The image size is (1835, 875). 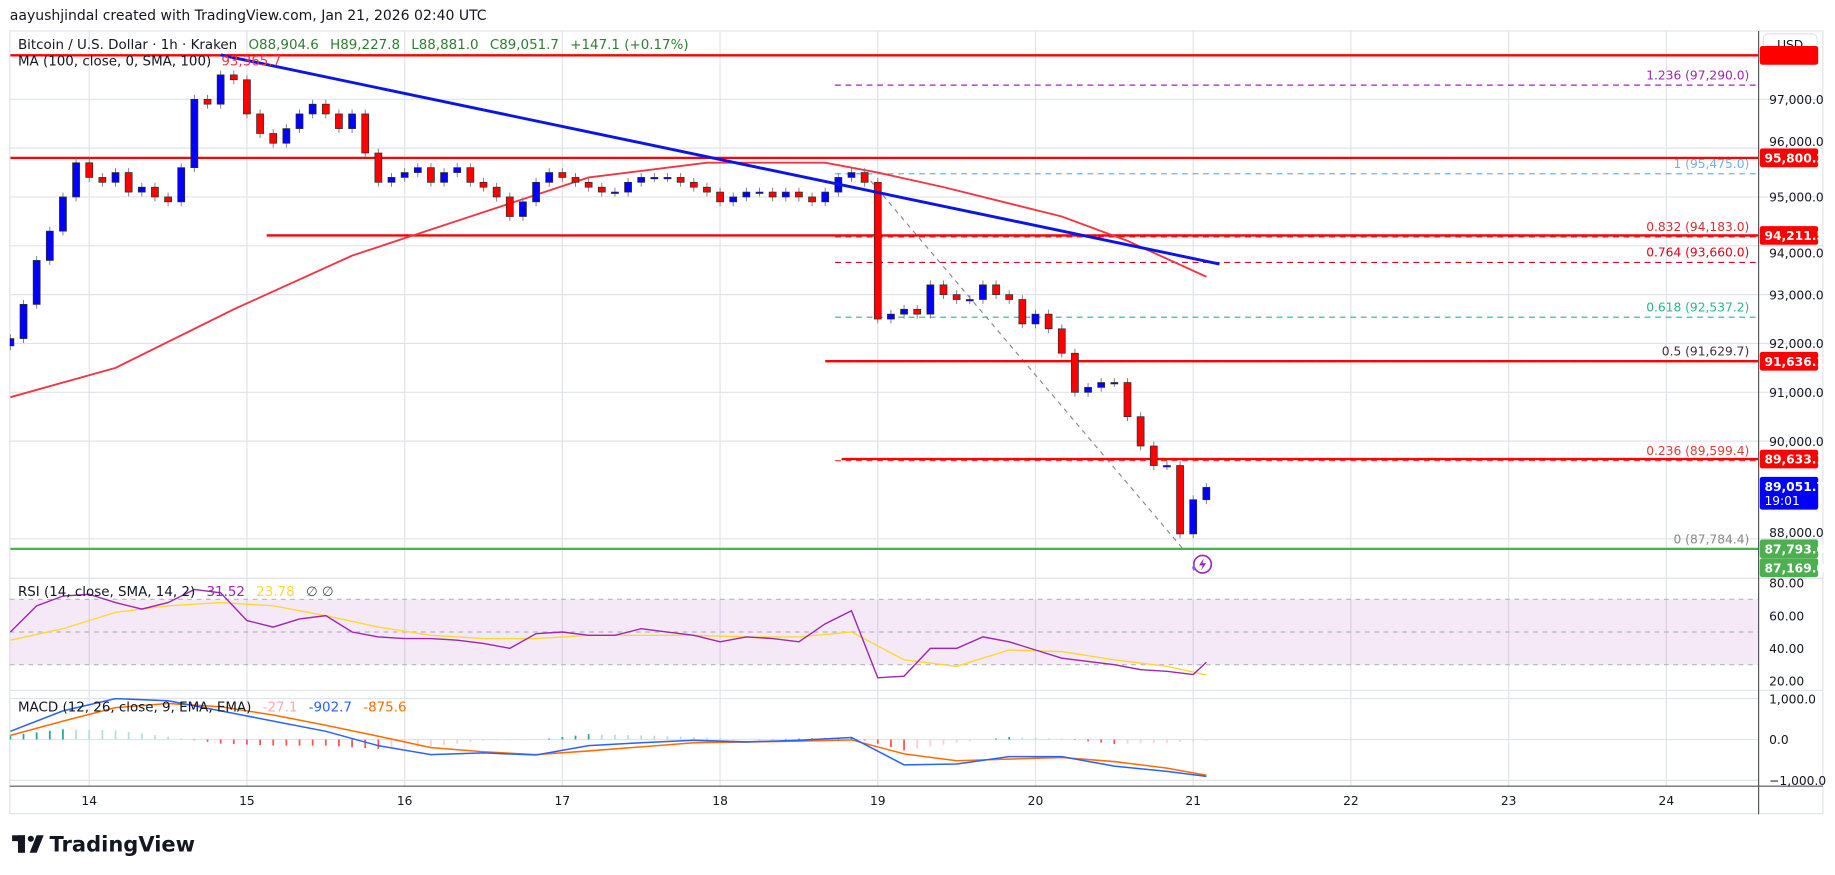 I want to click on lightning-alert-icon, so click(x=1202, y=564).